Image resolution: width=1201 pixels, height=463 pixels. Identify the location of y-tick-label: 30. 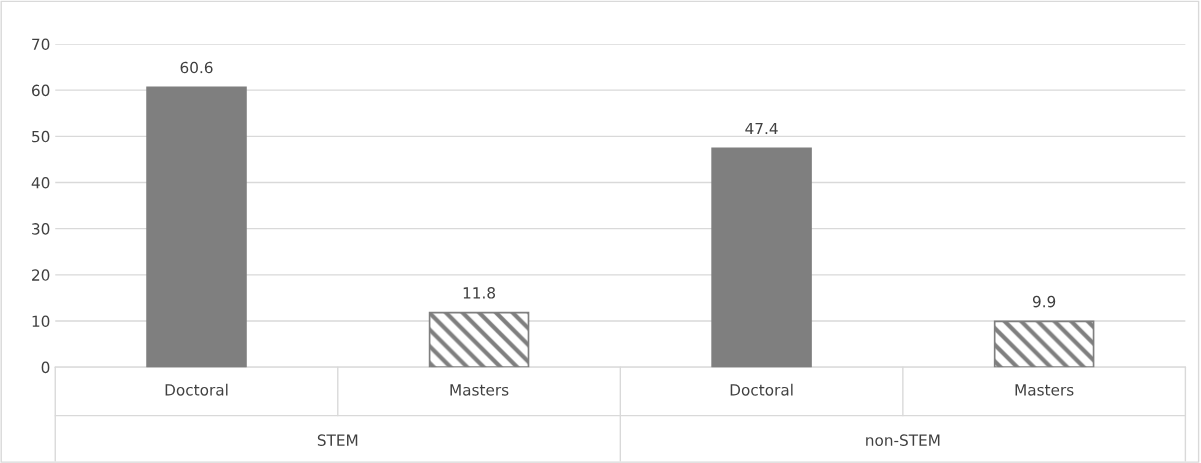
(41, 229).